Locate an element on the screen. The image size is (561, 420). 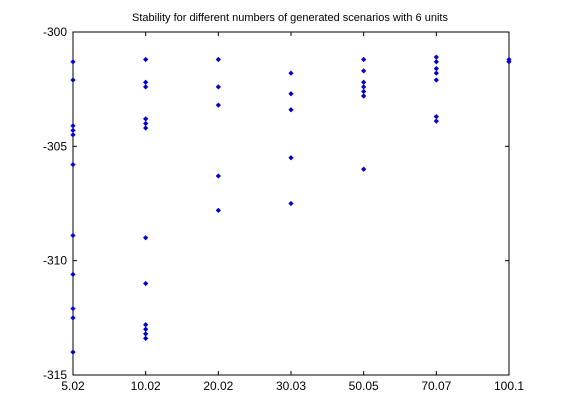
y-tick-label: -300 is located at coordinates (55, 32).